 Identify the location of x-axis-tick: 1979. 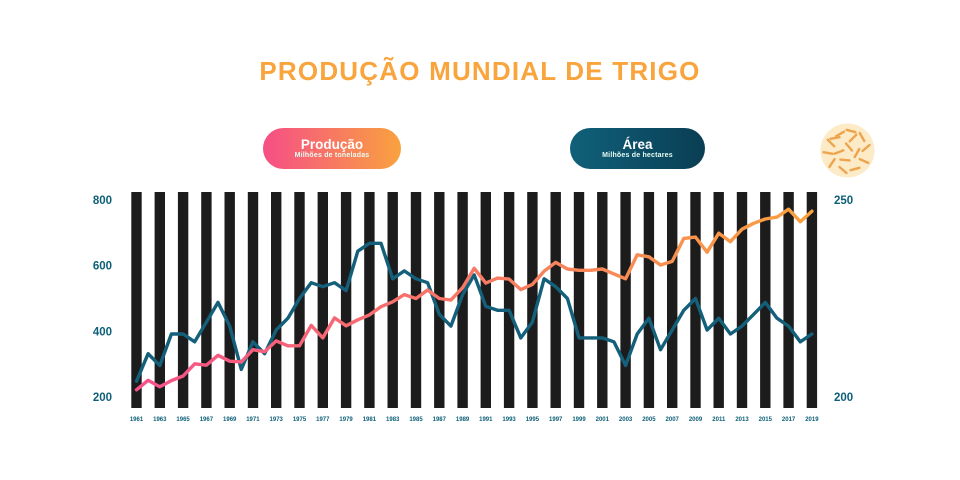
(346, 420).